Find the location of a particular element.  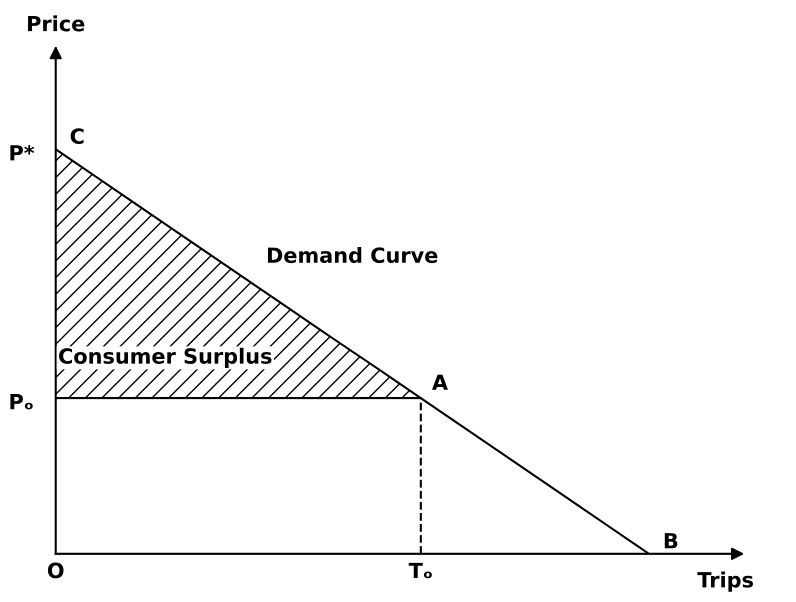

x-tick-label: O is located at coordinates (56, 570).